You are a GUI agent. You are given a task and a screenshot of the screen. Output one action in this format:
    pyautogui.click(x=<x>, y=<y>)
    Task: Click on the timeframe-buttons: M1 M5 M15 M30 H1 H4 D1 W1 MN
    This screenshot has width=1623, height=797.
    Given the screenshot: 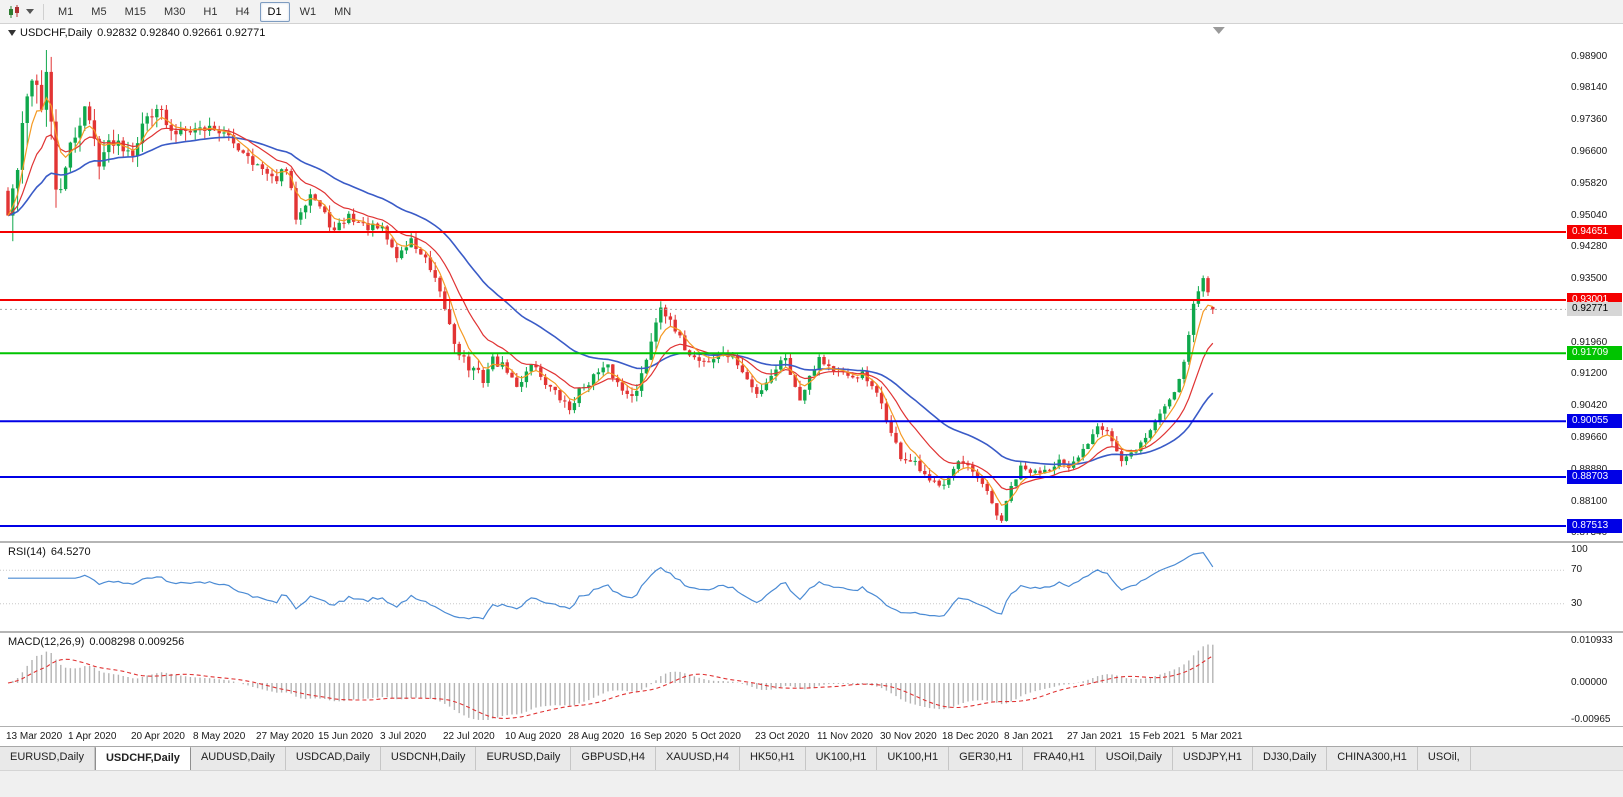 What is the action you would take?
    pyautogui.click(x=204, y=11)
    